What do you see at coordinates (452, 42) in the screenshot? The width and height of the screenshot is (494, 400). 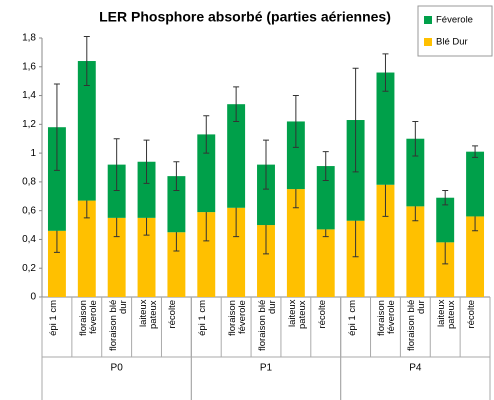 I see `legend-label: Blé Dur` at bounding box center [452, 42].